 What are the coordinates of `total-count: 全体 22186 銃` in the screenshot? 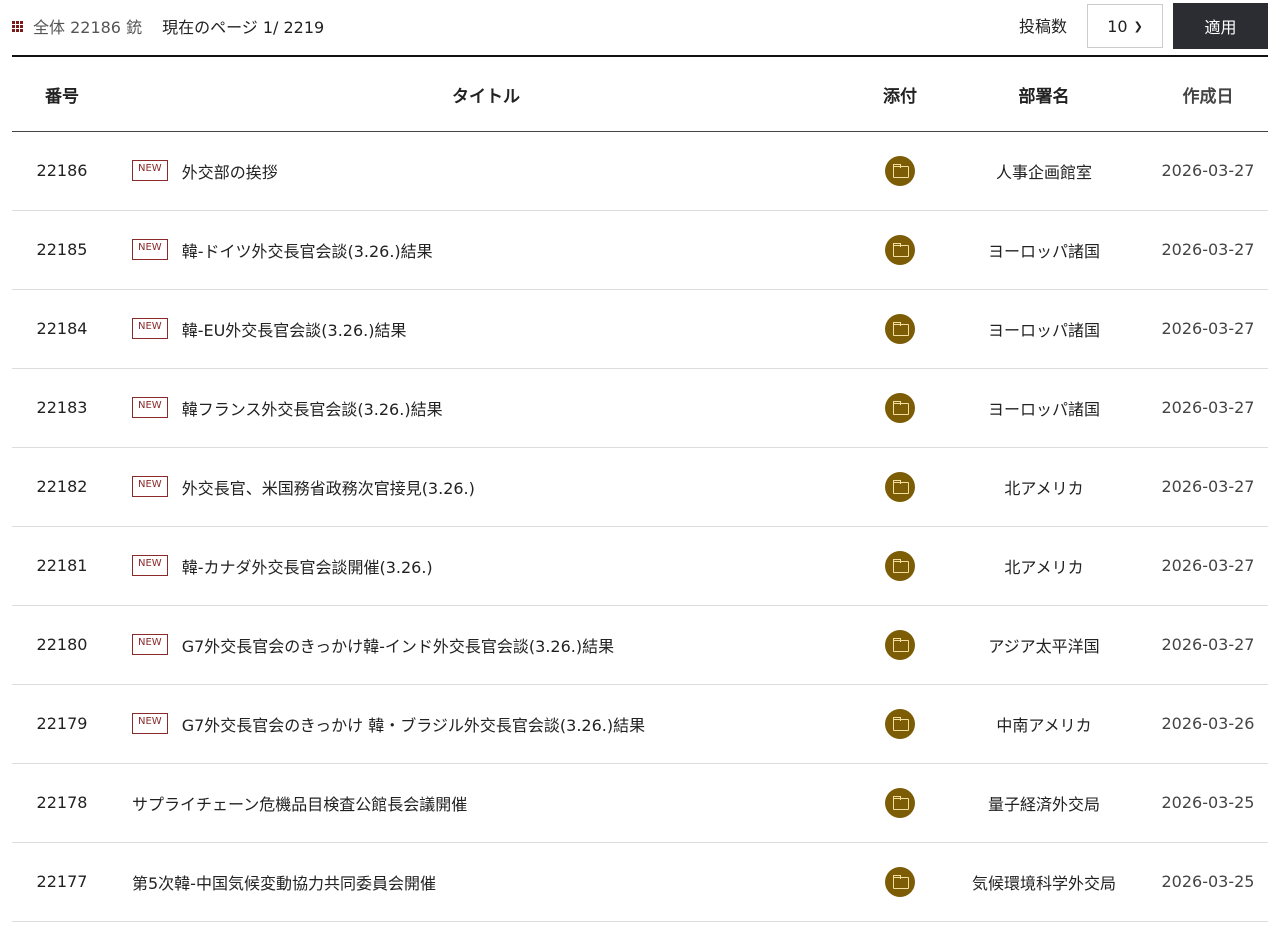 It's located at (88, 27).